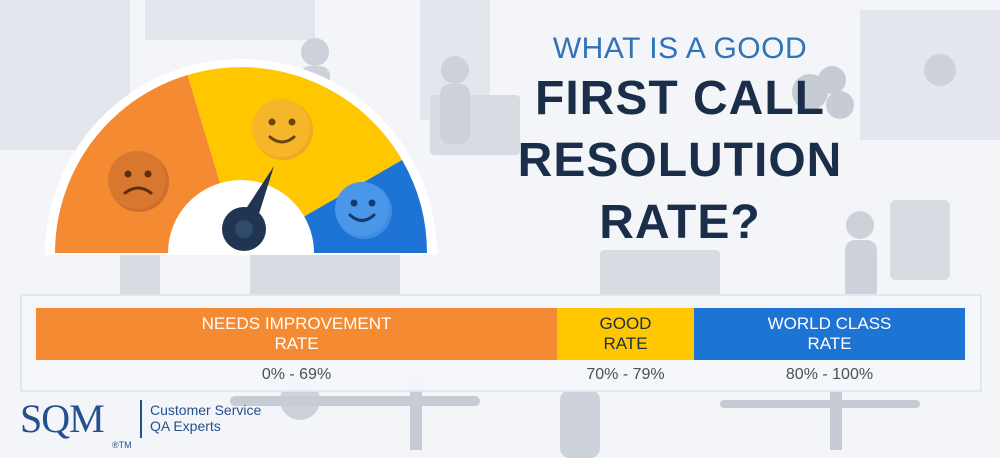 The width and height of the screenshot is (1000, 458). I want to click on logo-tagline-line-1: Customer Service, so click(206, 410).